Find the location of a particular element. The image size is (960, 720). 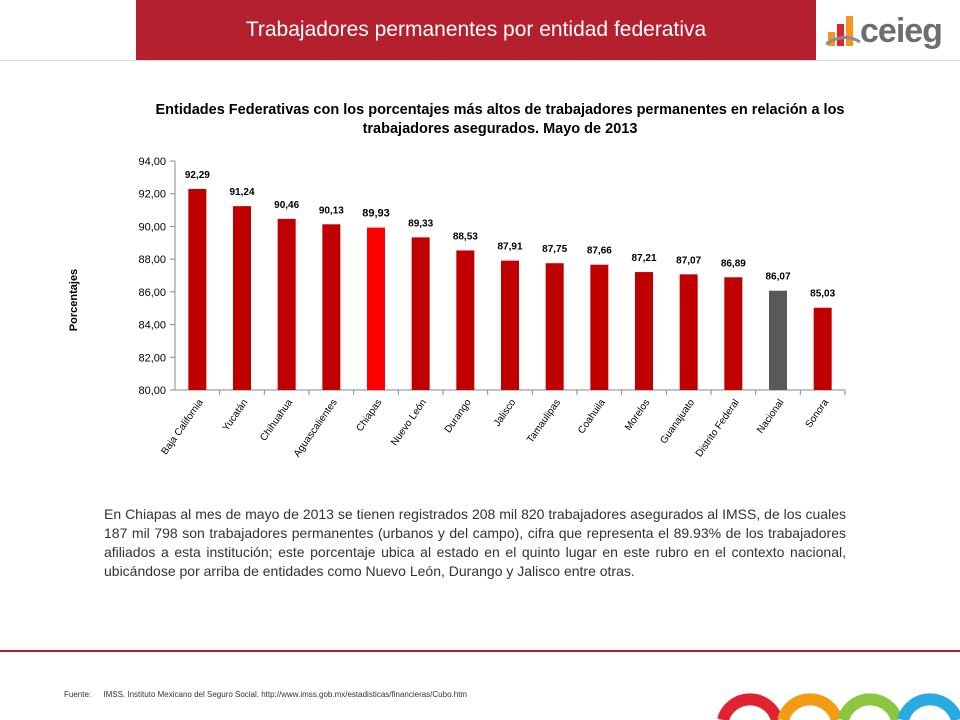

x-tick-label: Distrito Federal is located at coordinates (718, 428).